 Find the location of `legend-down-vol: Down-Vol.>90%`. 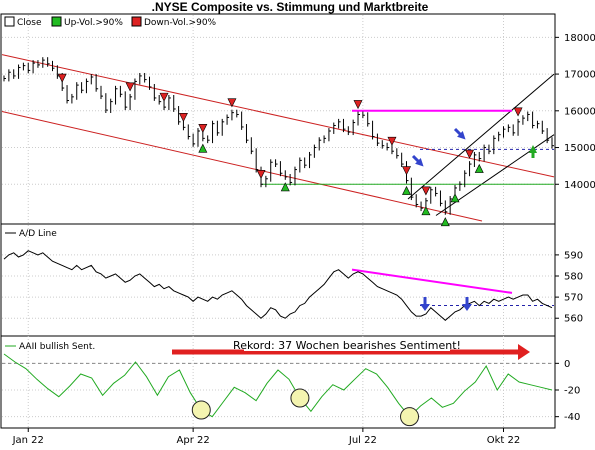

legend-down-vol: Down-Vol.>90% is located at coordinates (180, 23).